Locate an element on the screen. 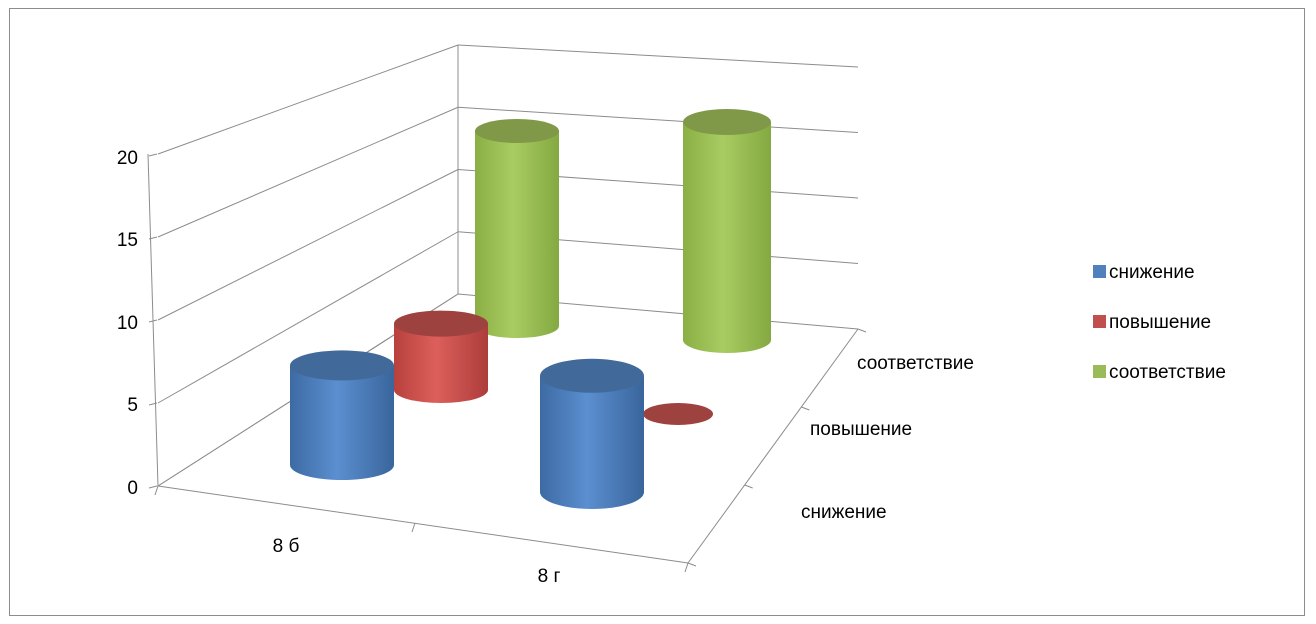 Image resolution: width=1316 pixels, height=624 pixels. depth-axis-label: повышение is located at coordinates (861, 429).